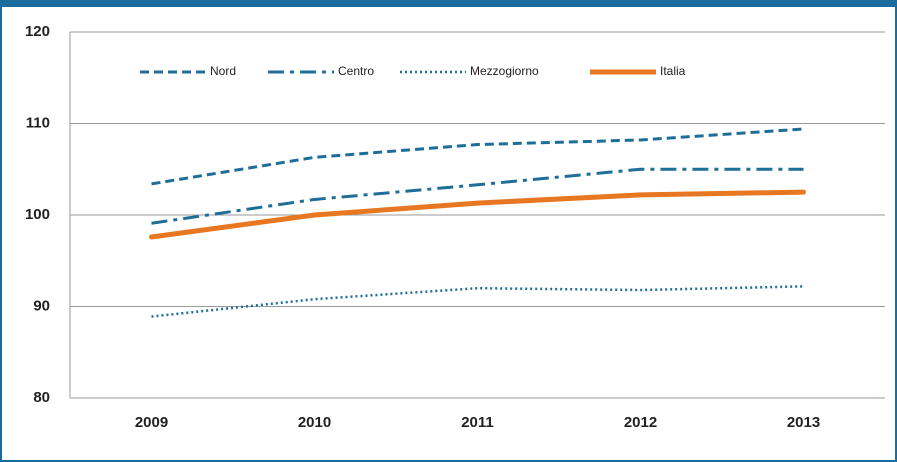 The width and height of the screenshot is (897, 462). Describe the element at coordinates (314, 422) in the screenshot. I see `x-tick-label: 2010` at that location.